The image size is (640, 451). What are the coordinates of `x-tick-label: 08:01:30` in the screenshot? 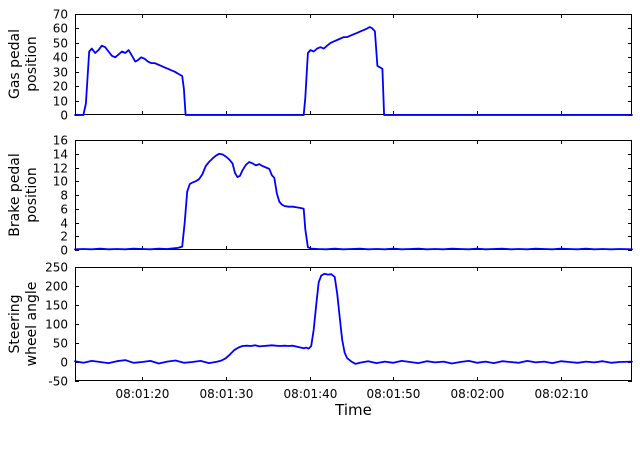 It's located at (227, 394).